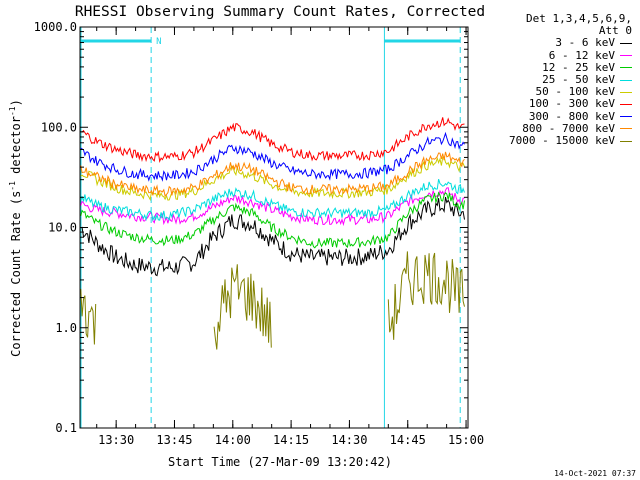  What do you see at coordinates (595, 473) in the screenshot?
I see `generation-timestamp: 14-Oct-2021 07:37` at bounding box center [595, 473].